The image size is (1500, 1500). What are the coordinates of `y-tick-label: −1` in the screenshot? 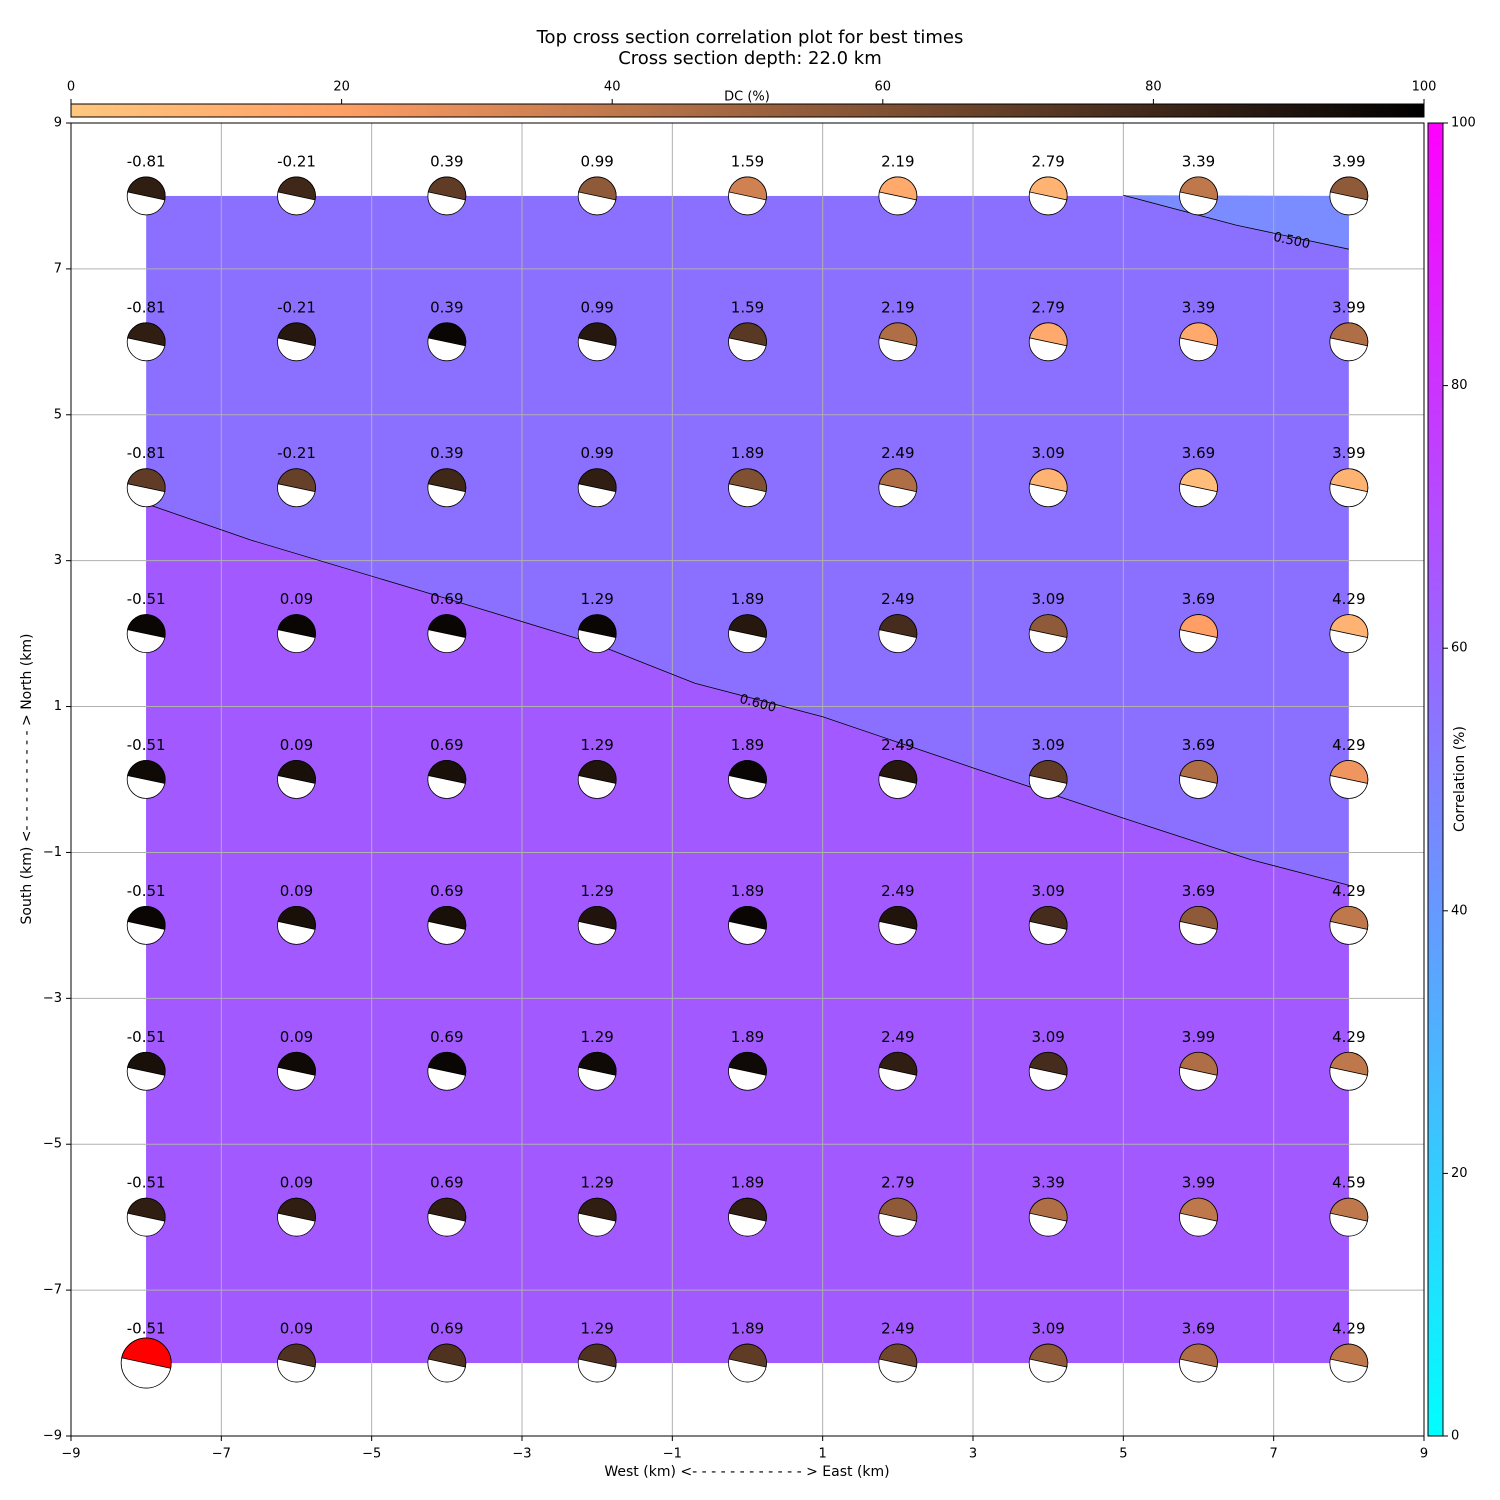 It's located at (52, 852).